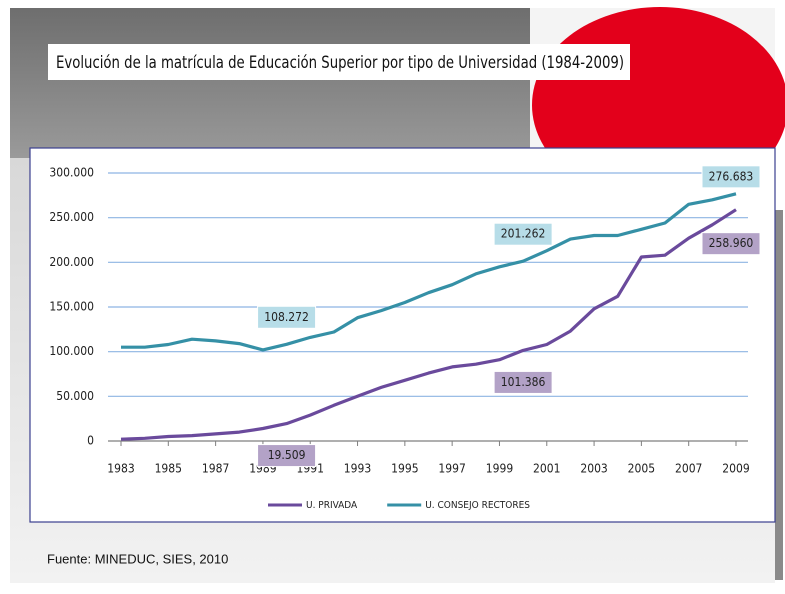  Describe the element at coordinates (137, 558) in the screenshot. I see `source: Fuente: MINEDUC, SIES, 2010` at that location.